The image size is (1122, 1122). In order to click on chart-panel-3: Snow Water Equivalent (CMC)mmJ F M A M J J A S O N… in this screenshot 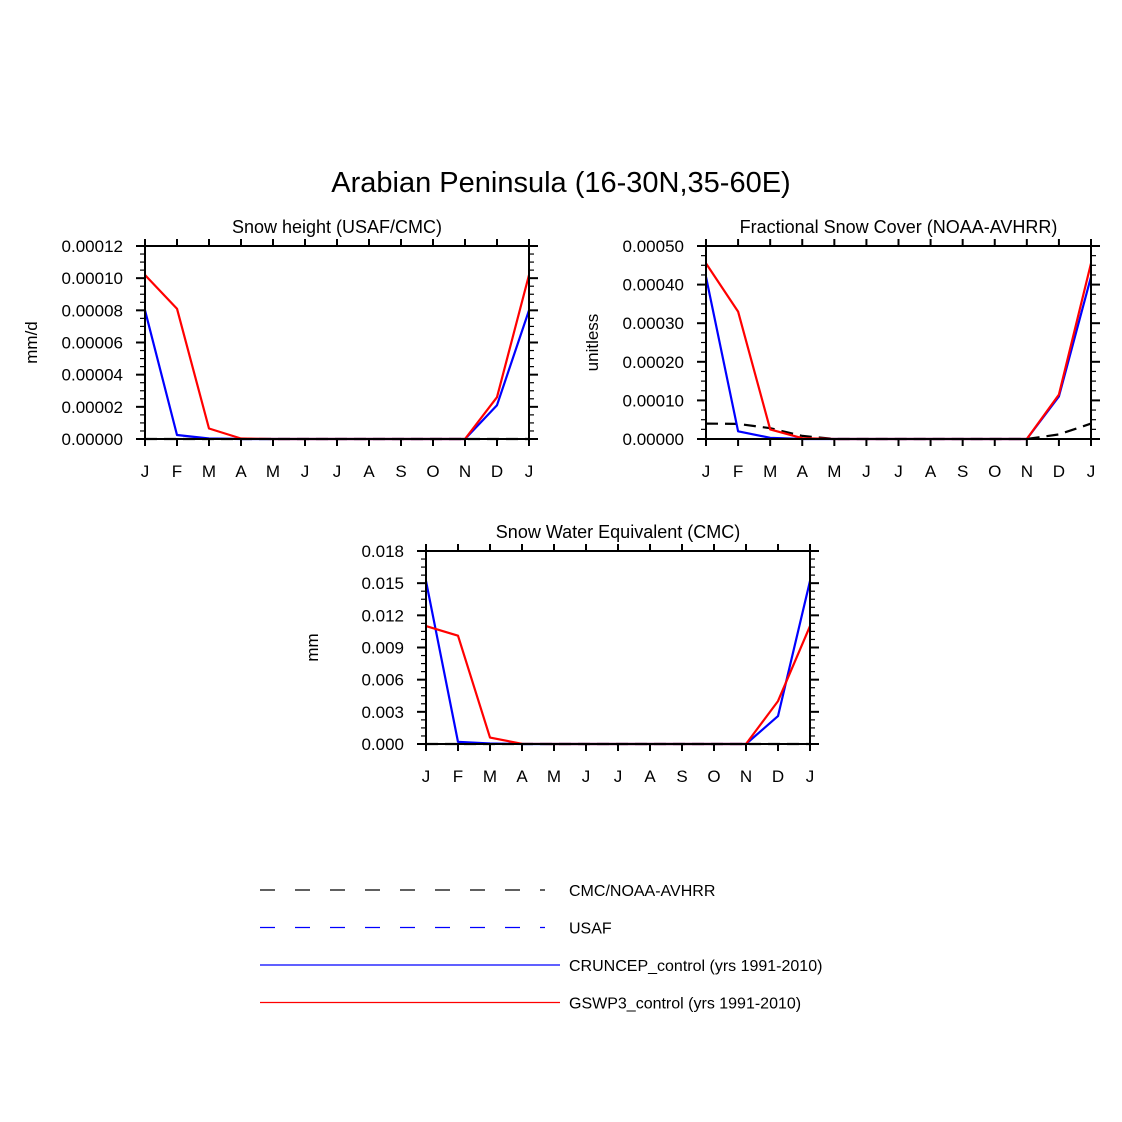, I will do `click(561, 654)`.